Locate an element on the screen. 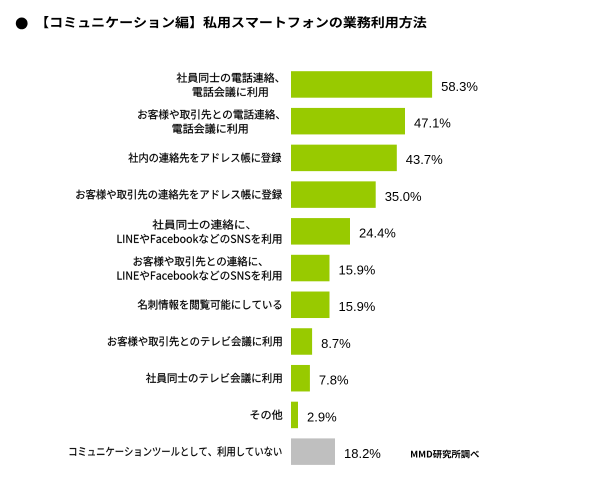 Image resolution: width=600 pixels, height=487 pixels. svg-text: 2.9% is located at coordinates (322, 416).